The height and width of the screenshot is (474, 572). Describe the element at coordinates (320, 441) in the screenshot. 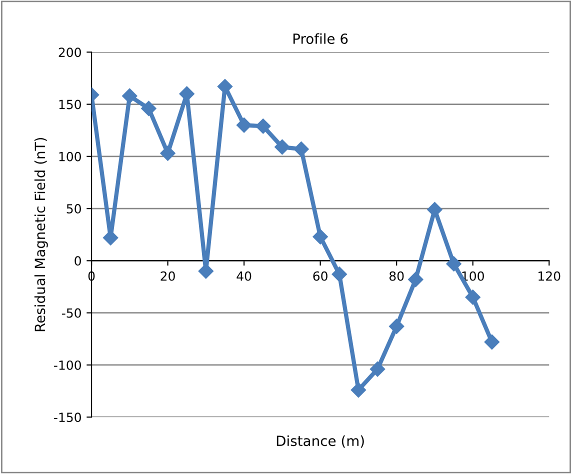

I see `x-axis-title: Distance (m)` at that location.